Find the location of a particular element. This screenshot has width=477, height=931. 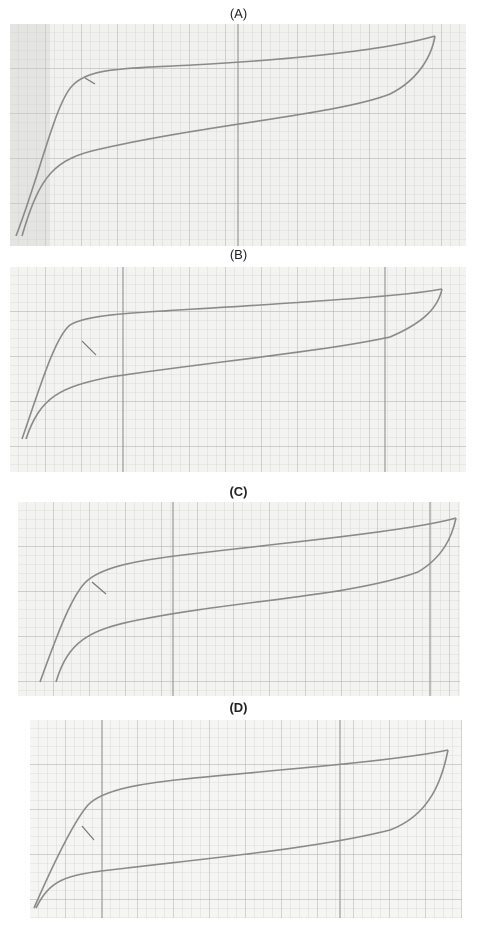

panel-label: (D) is located at coordinates (238, 707).